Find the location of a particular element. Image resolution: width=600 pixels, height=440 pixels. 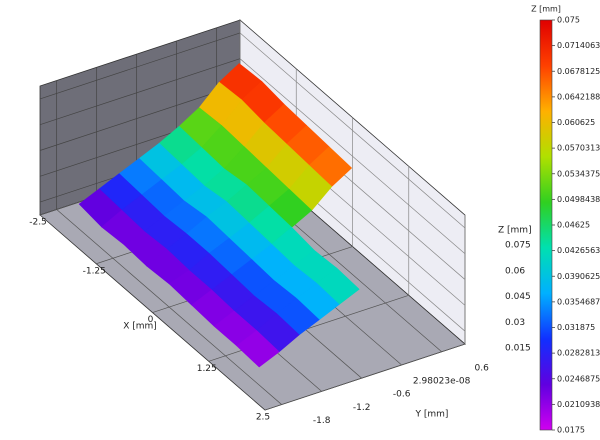

y-tick-label: -0.6 is located at coordinates (402, 395).